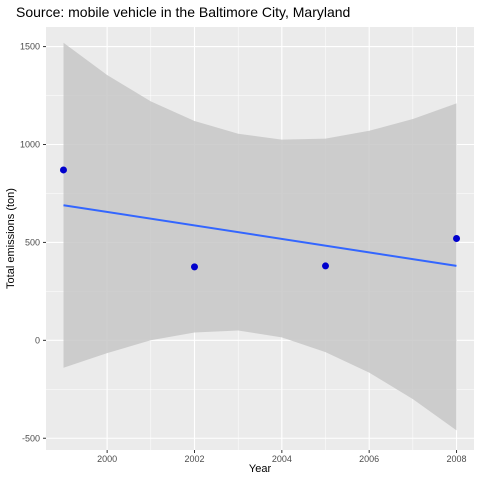 Image resolution: width=480 pixels, height=485 pixels. What do you see at coordinates (194, 459) in the screenshot?
I see `x-tick-label: 2002` at bounding box center [194, 459].